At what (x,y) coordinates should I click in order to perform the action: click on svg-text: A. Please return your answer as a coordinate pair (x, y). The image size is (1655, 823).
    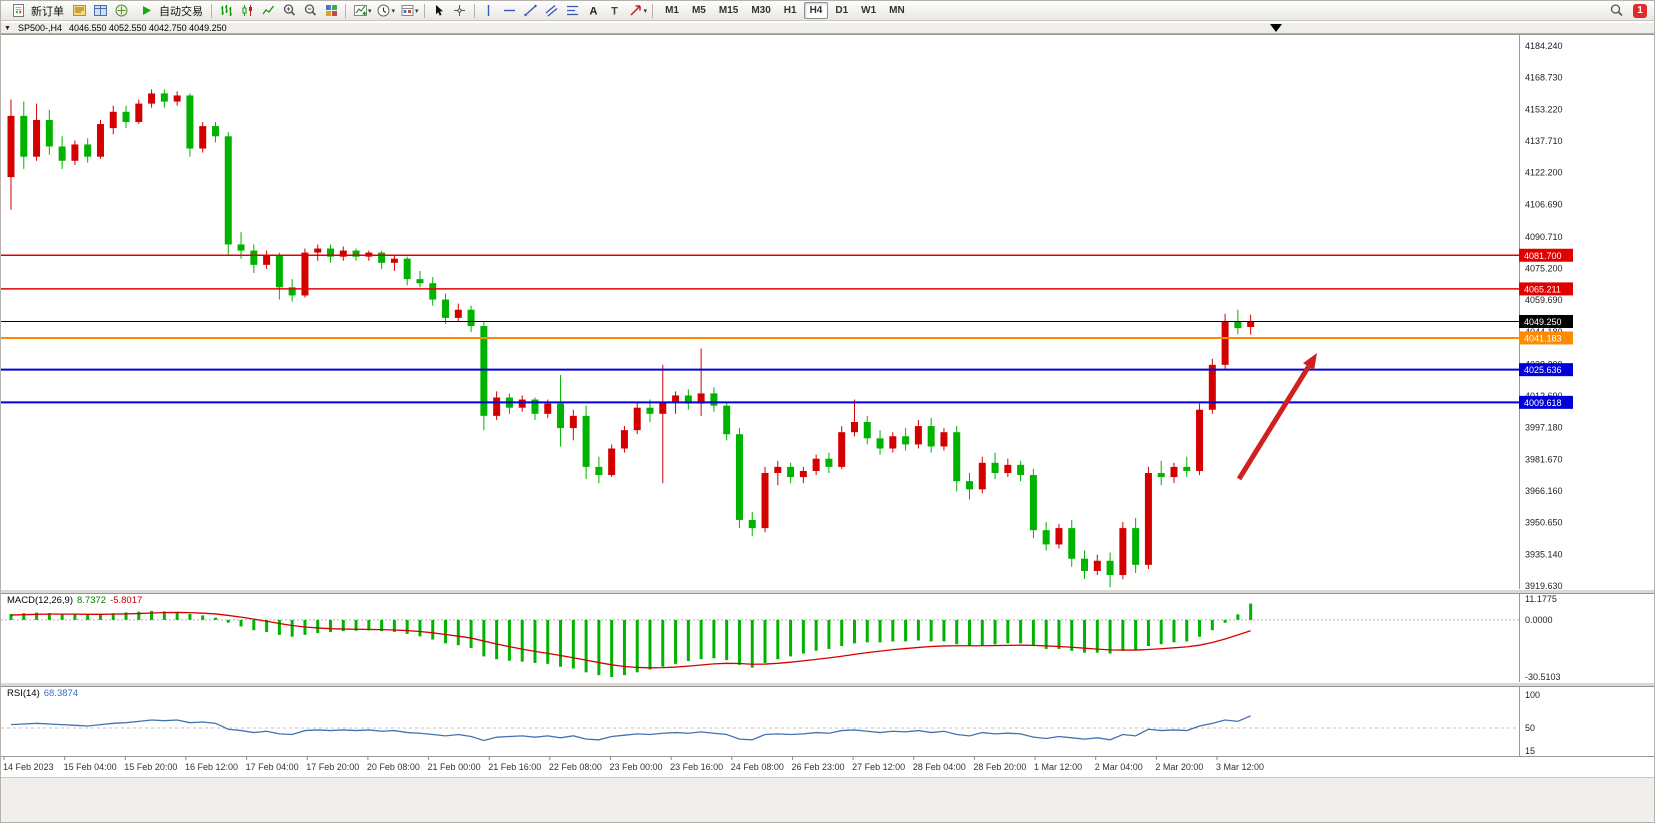
    Looking at the image, I should click on (594, 12).